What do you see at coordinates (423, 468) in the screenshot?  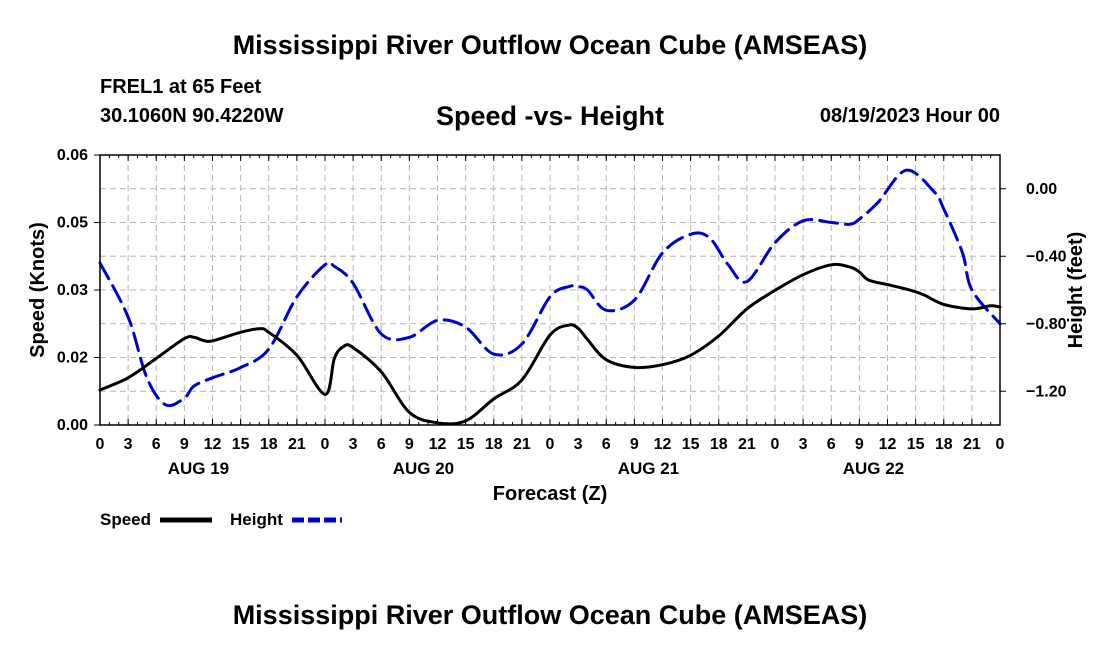 I see `date-label: AUG 20` at bounding box center [423, 468].